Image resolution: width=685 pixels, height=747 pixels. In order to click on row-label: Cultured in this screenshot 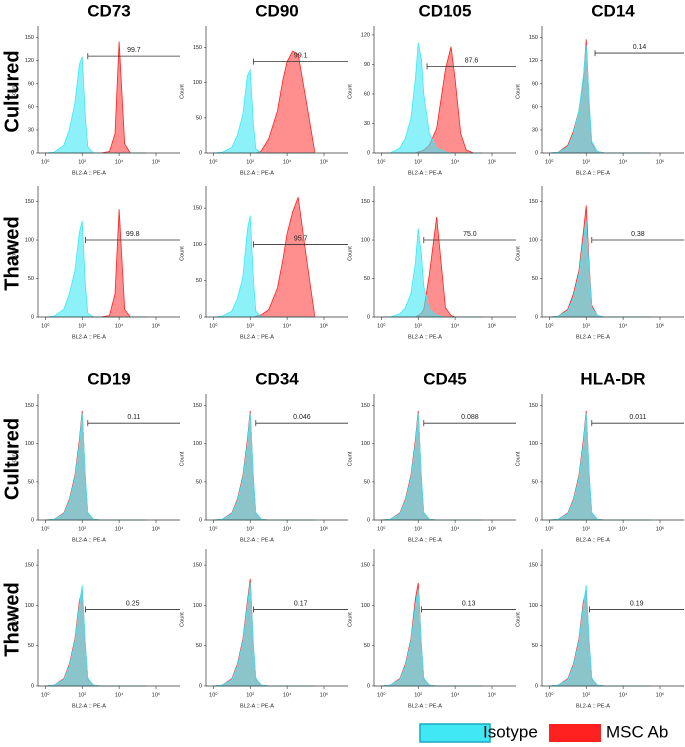, I will do `click(12, 459)`.